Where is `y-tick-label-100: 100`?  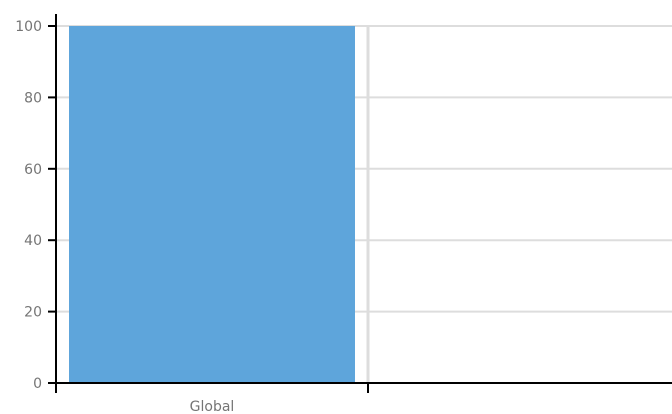
y-tick-label-100: 100 is located at coordinates (28, 27).